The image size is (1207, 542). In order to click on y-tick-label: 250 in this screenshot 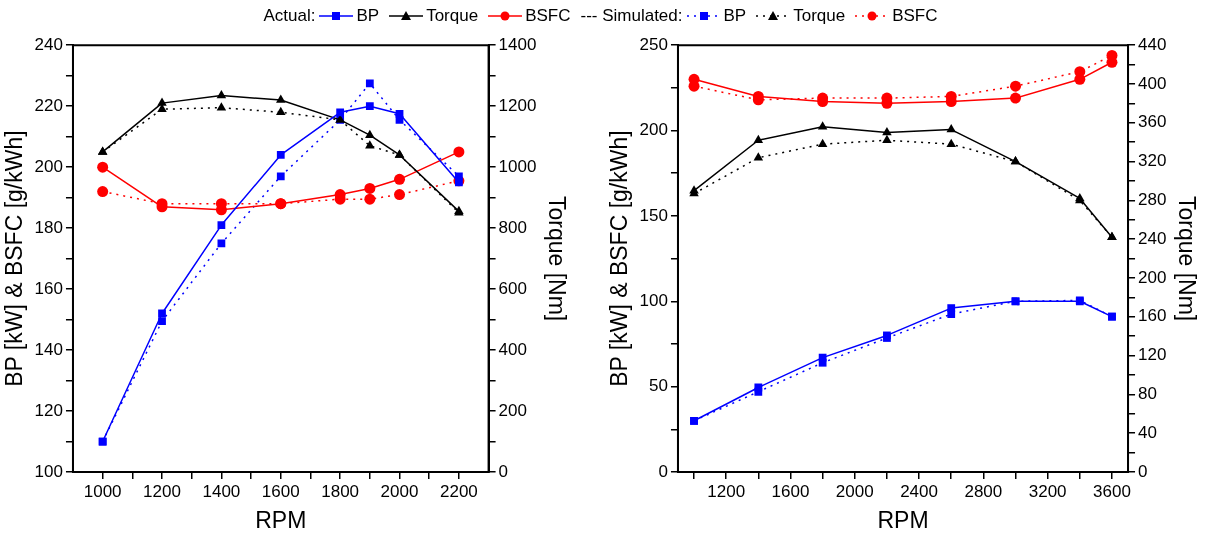, I will do `click(653, 44)`.